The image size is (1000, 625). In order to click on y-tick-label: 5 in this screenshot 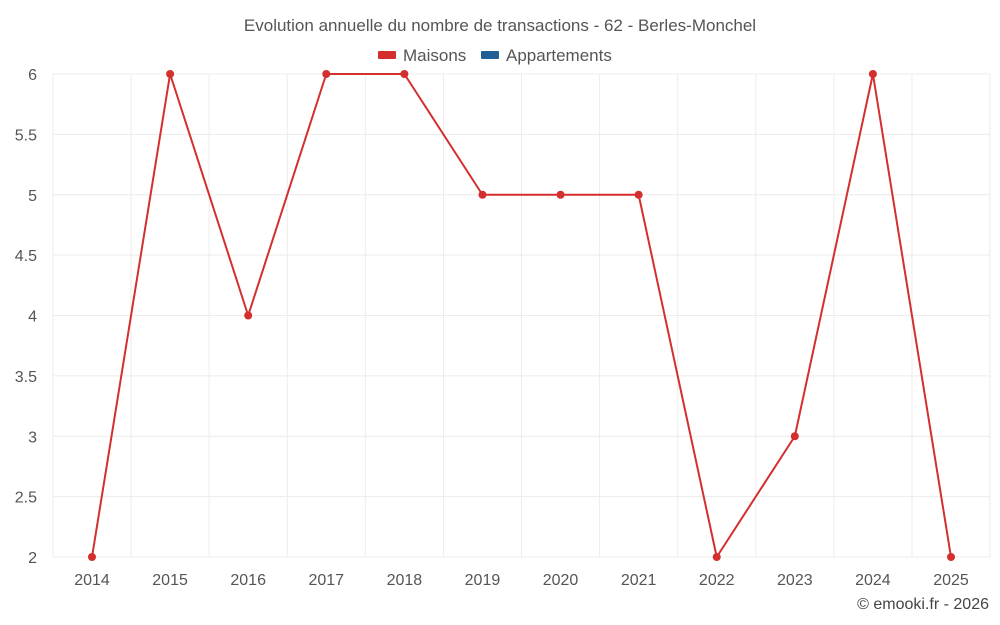, I will do `click(32, 196)`.